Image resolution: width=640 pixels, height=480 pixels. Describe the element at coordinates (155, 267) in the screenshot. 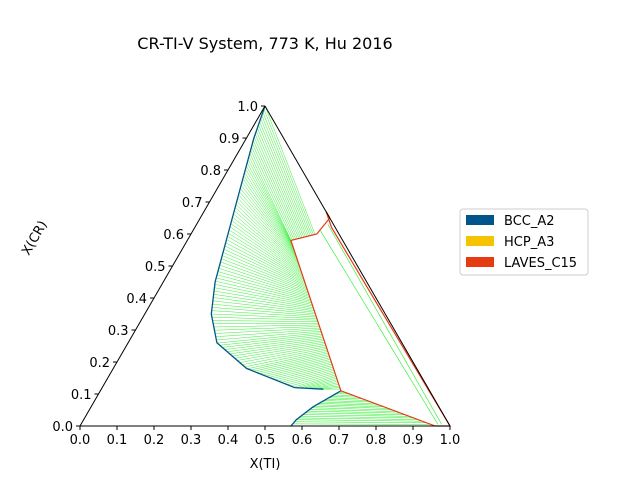

I see `y-tick-label: 0.5` at that location.